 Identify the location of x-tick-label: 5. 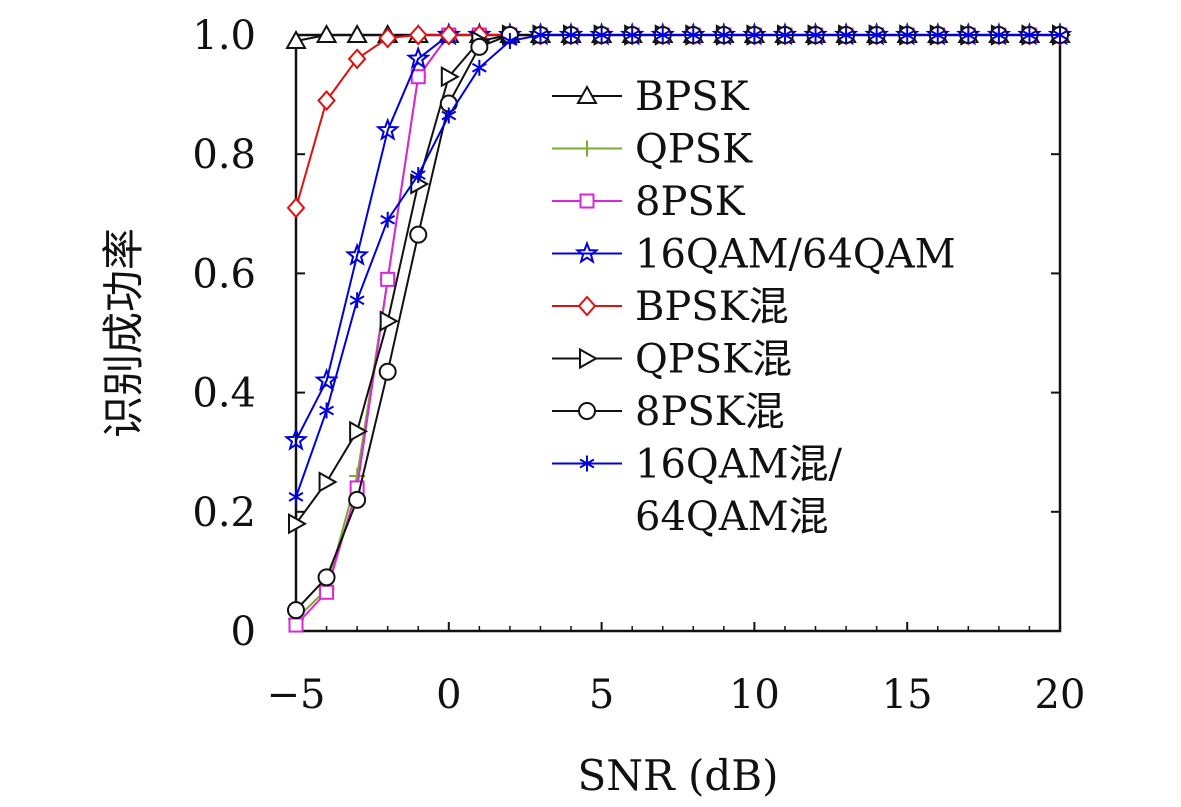
(601, 695).